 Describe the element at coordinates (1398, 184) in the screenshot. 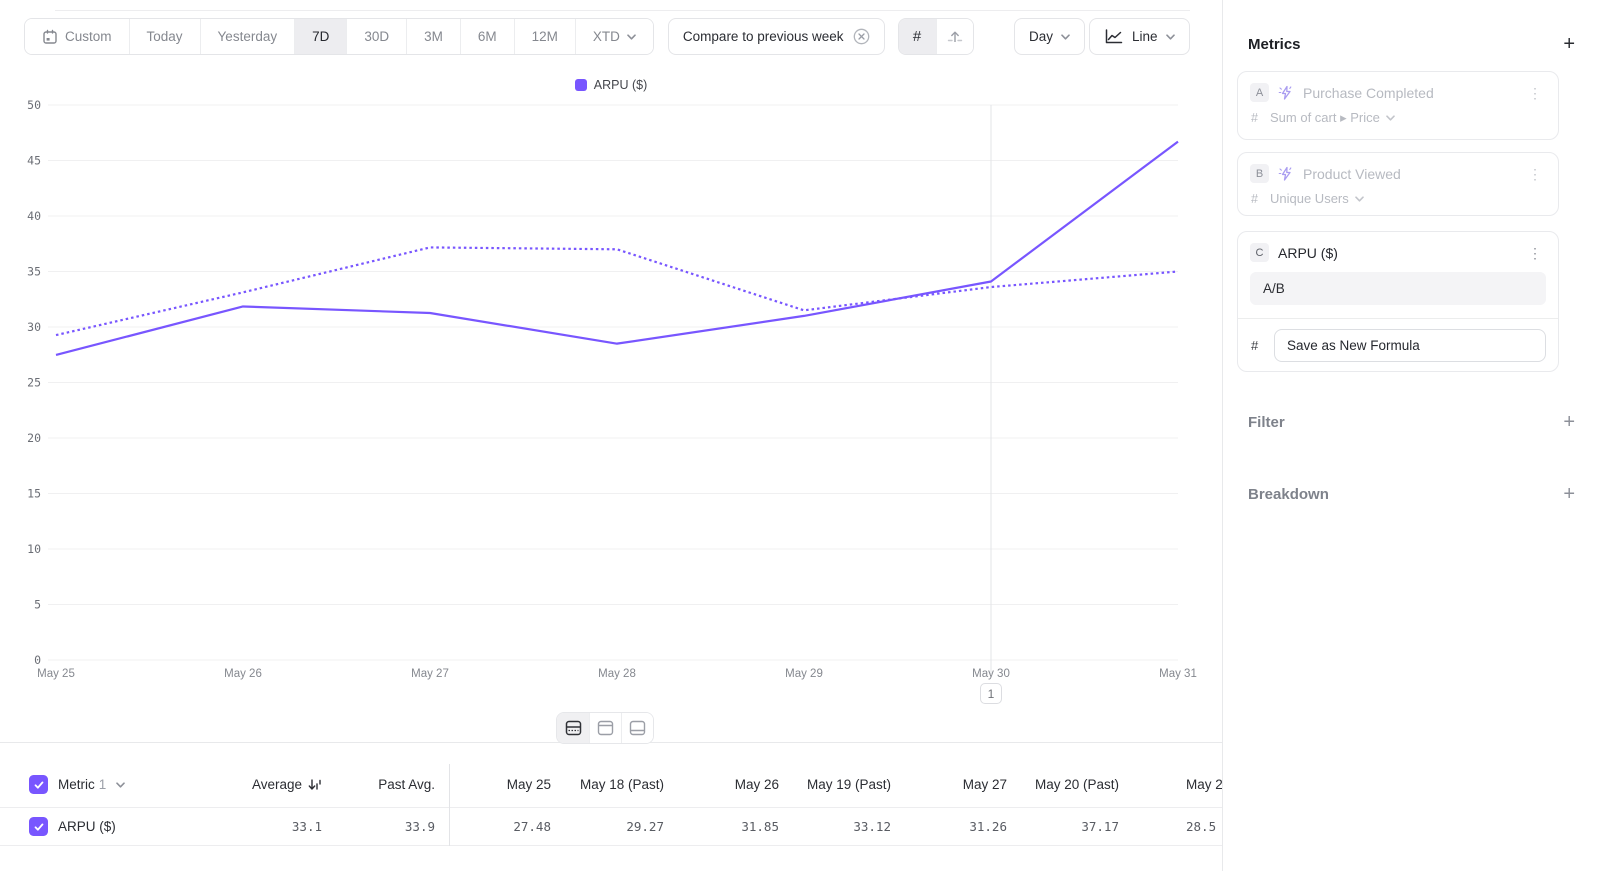

I see `metric-card-b: B Product Viewed ⋮ # Unique Users` at that location.